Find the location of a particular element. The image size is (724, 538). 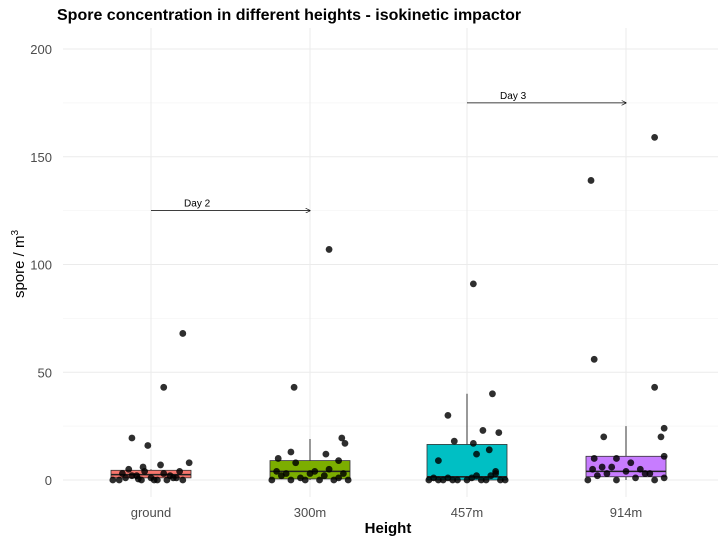

y-axis-title: spore / m3 is located at coordinates (19, 264).